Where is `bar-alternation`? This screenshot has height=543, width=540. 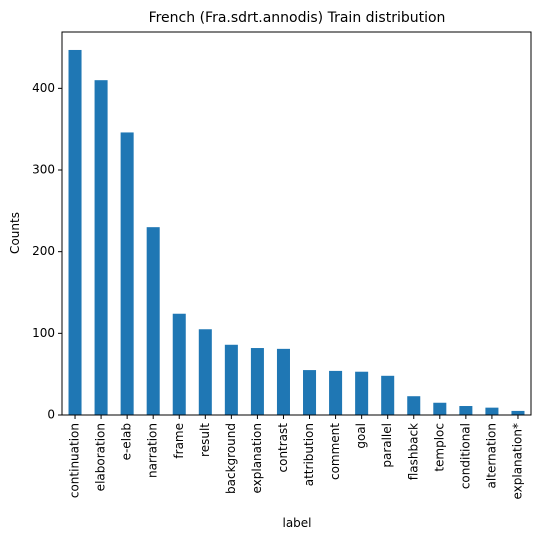 bar-alternation is located at coordinates (492, 411).